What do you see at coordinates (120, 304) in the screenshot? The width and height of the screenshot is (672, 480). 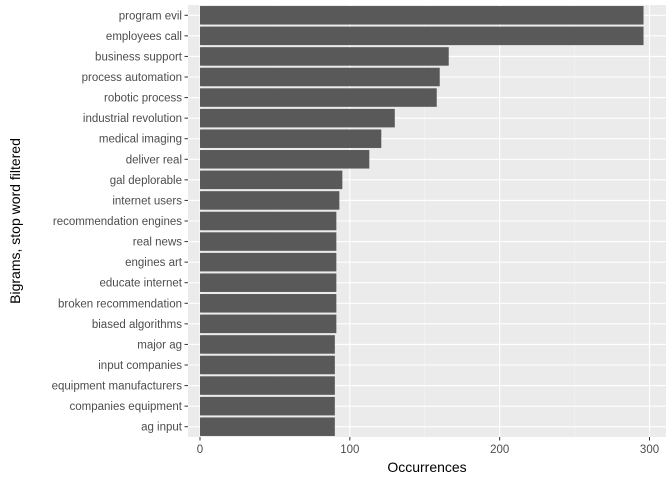 I see `y-tick-label-14: broken recommendation` at bounding box center [120, 304].